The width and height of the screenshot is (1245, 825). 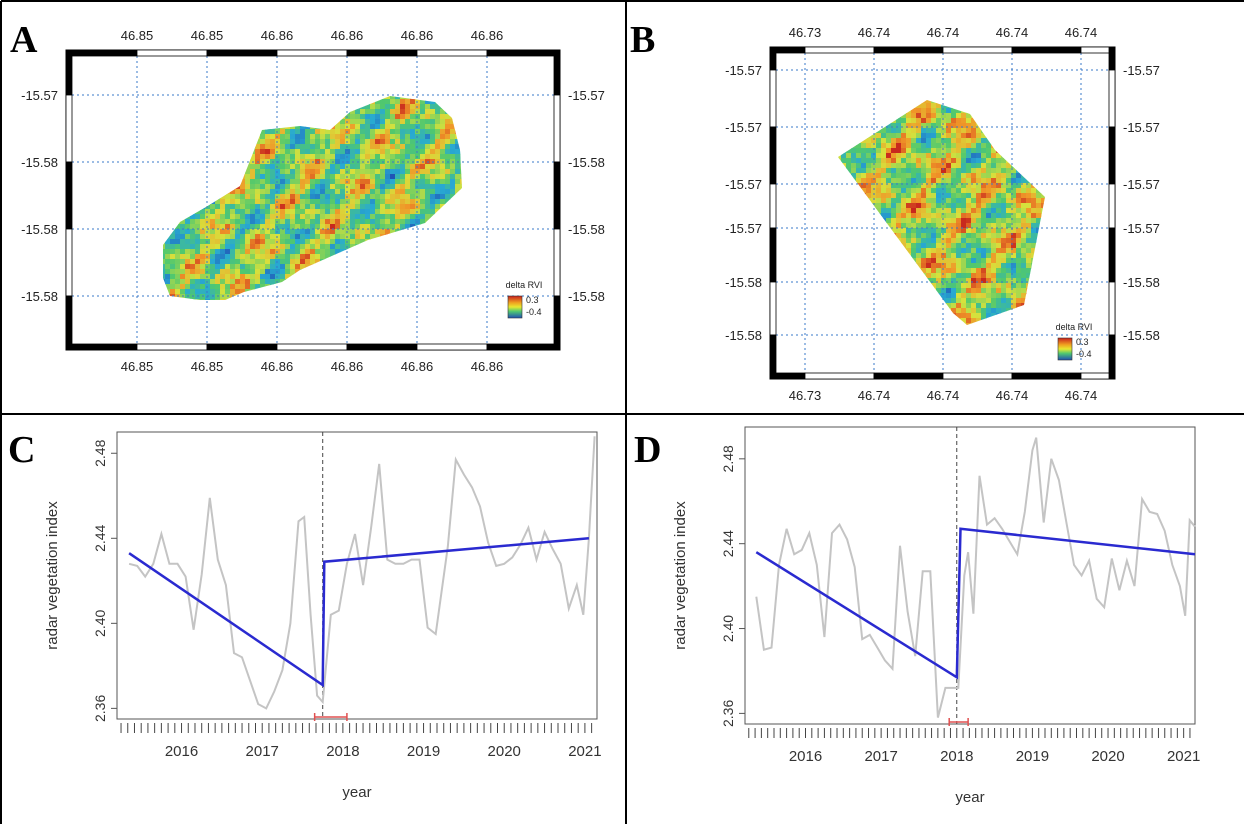 What do you see at coordinates (805, 395) in the screenshot?
I see `tick-label-bottom: 46.73` at bounding box center [805, 395].